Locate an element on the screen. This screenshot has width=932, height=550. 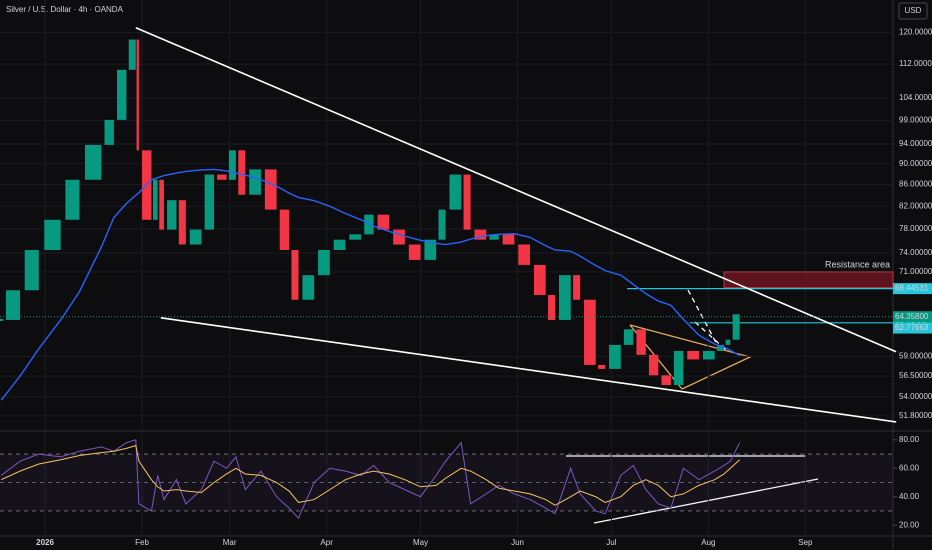
chart-title: Silver / U.S. Dollar · 4h · OANDA is located at coordinates (65, 9).